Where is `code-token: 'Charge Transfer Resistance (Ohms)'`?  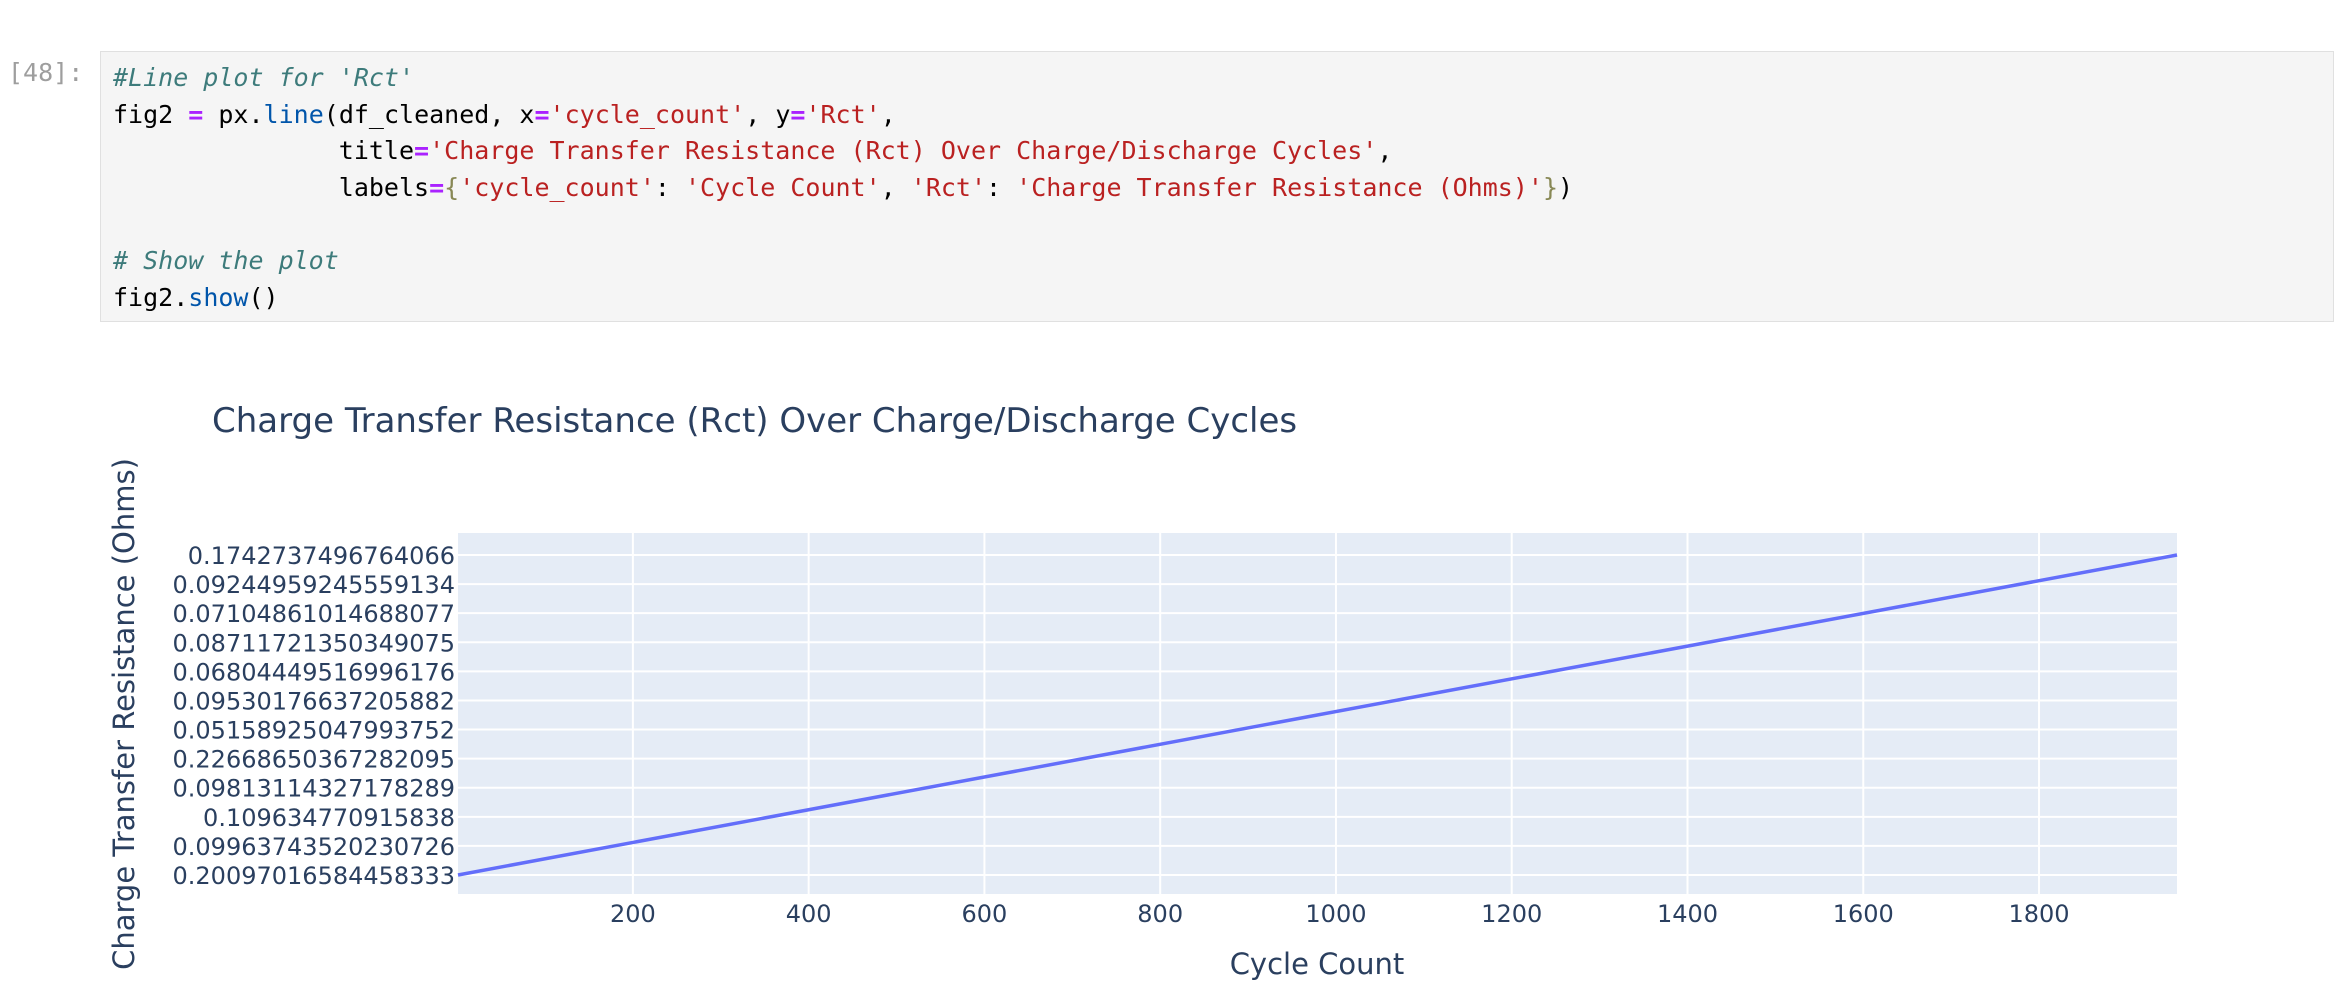 code-token: 'Charge Transfer Resistance (Ohms)' is located at coordinates (1279, 187).